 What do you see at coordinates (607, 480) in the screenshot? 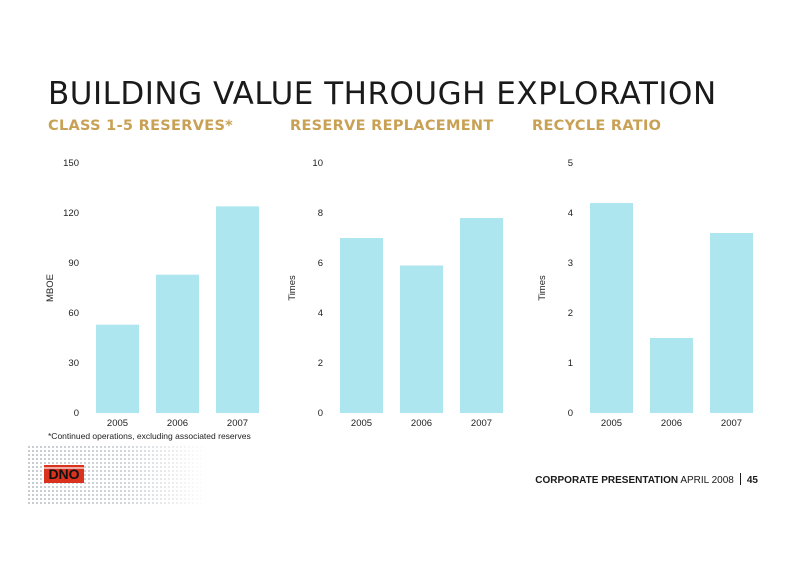
I see `footer-presentation-label: CORPORATE PRESENTATION` at bounding box center [607, 480].